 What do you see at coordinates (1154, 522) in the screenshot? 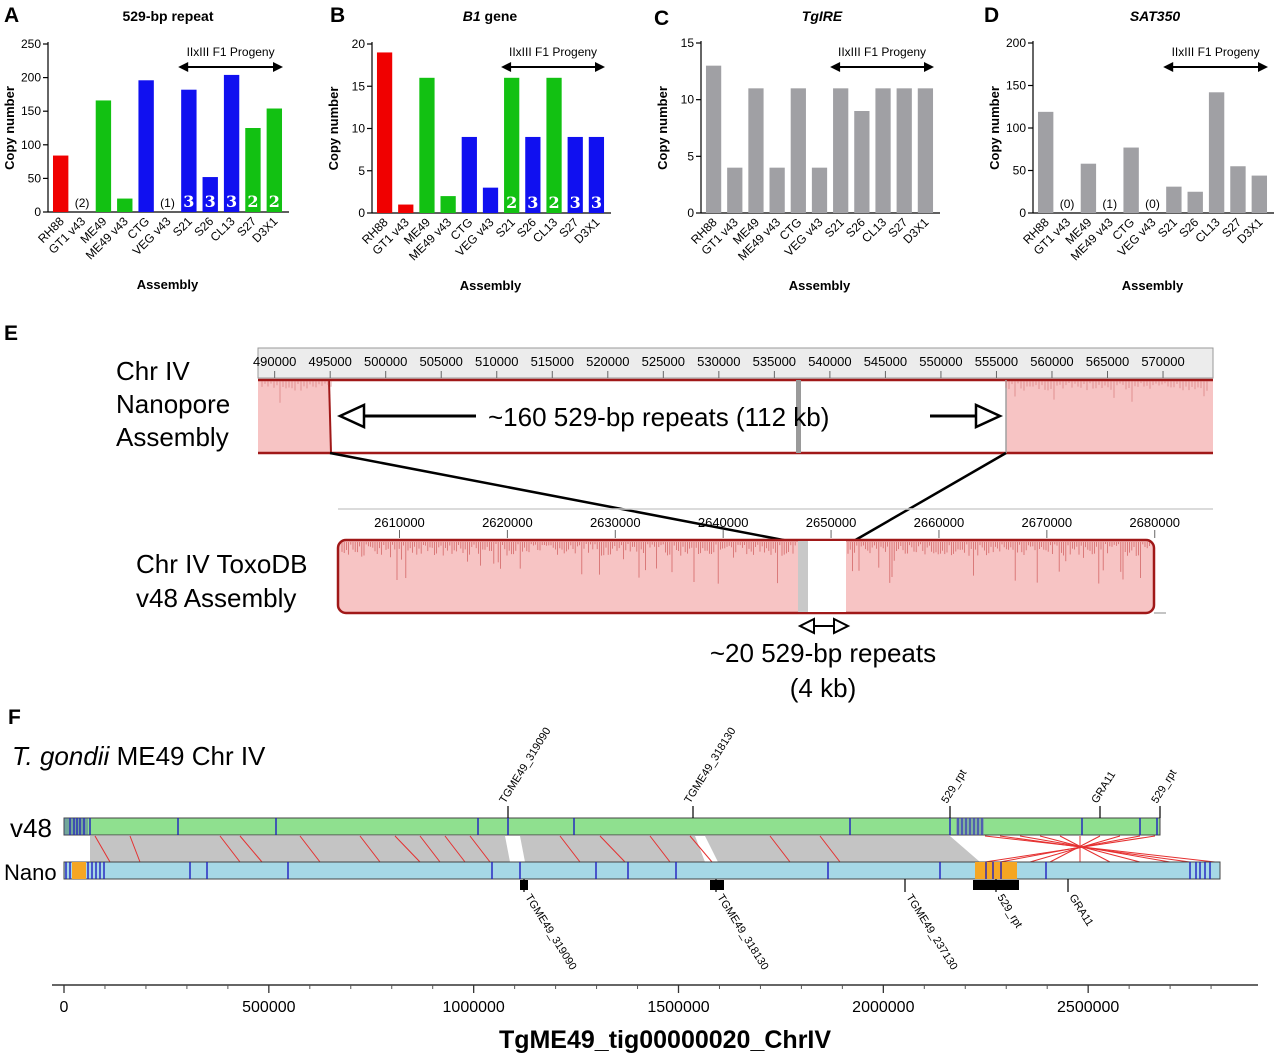
I see `bottom-ruler-label: 2680000` at bounding box center [1154, 522].